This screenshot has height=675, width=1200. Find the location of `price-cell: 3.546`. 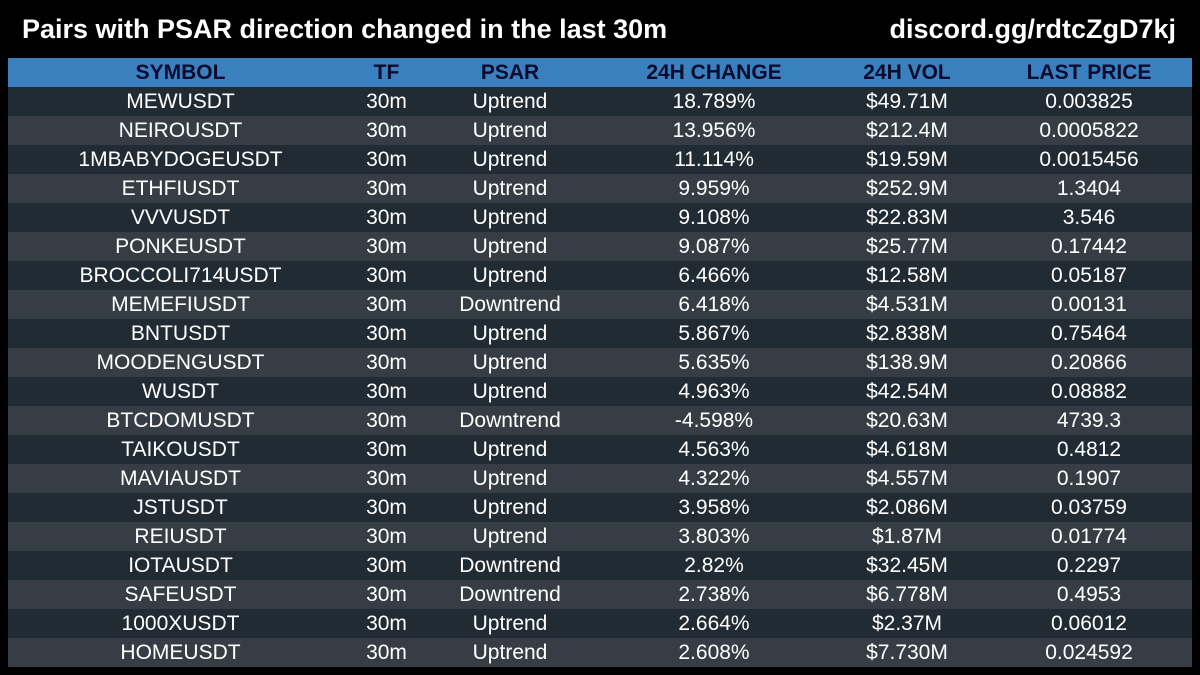

price-cell: 3.546 is located at coordinates (1089, 217).